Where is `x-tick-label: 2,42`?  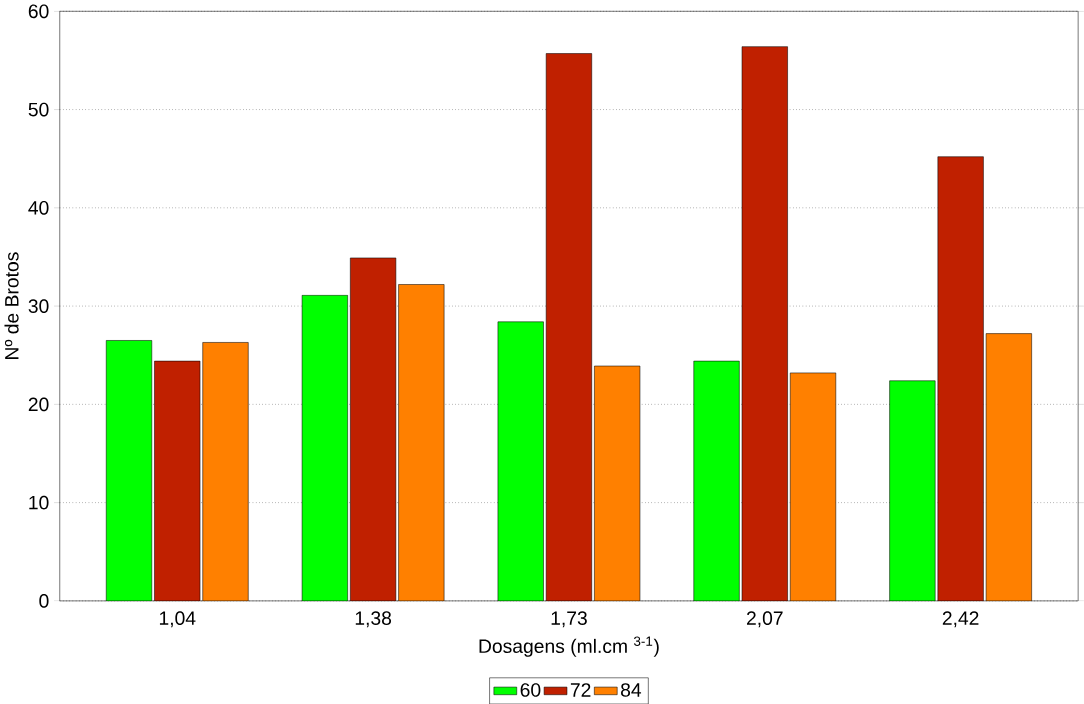
x-tick-label: 2,42 is located at coordinates (960, 619).